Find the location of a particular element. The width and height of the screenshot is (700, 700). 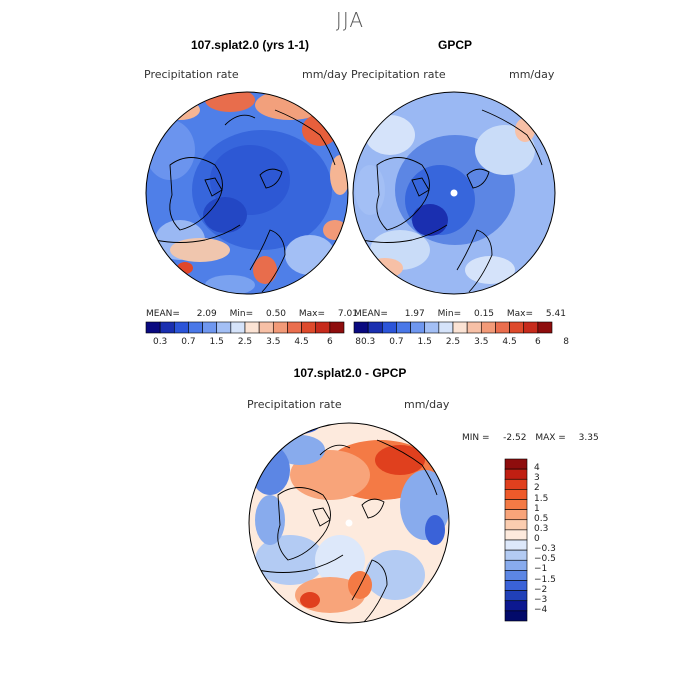

colorbar-tick-label: −3 is located at coordinates (541, 599).